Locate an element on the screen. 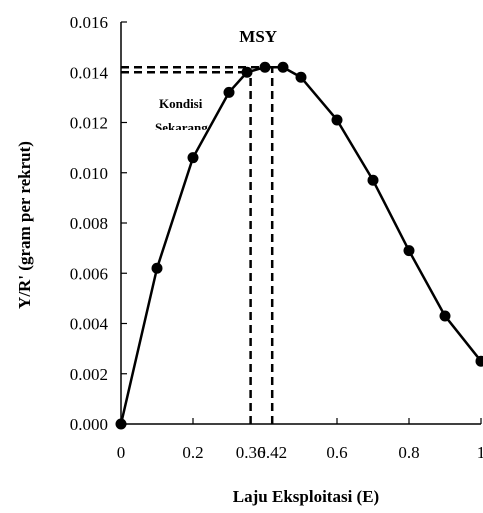 The width and height of the screenshot is (483, 513). x-tick-label: 0.42 is located at coordinates (272, 452).